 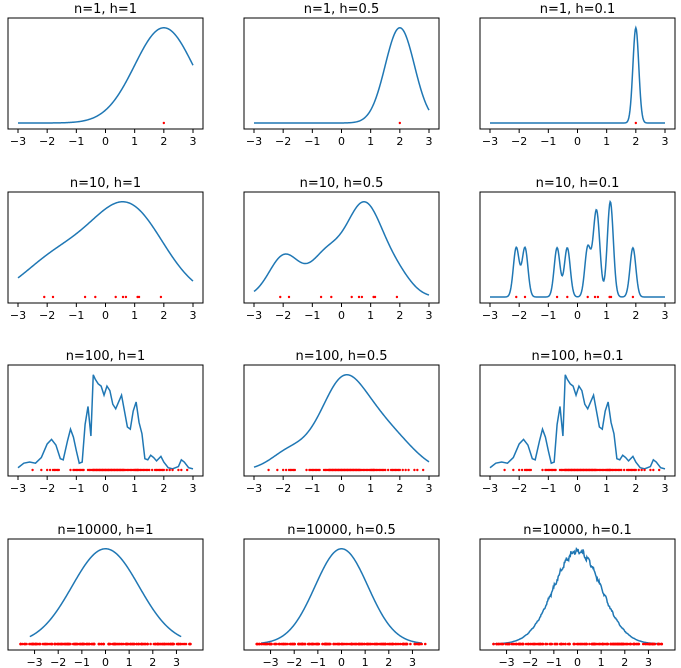 I want to click on subplot-2: n=1, h=0.5 −3 −2 −1 0 1 2 3, so click(x=341, y=75).